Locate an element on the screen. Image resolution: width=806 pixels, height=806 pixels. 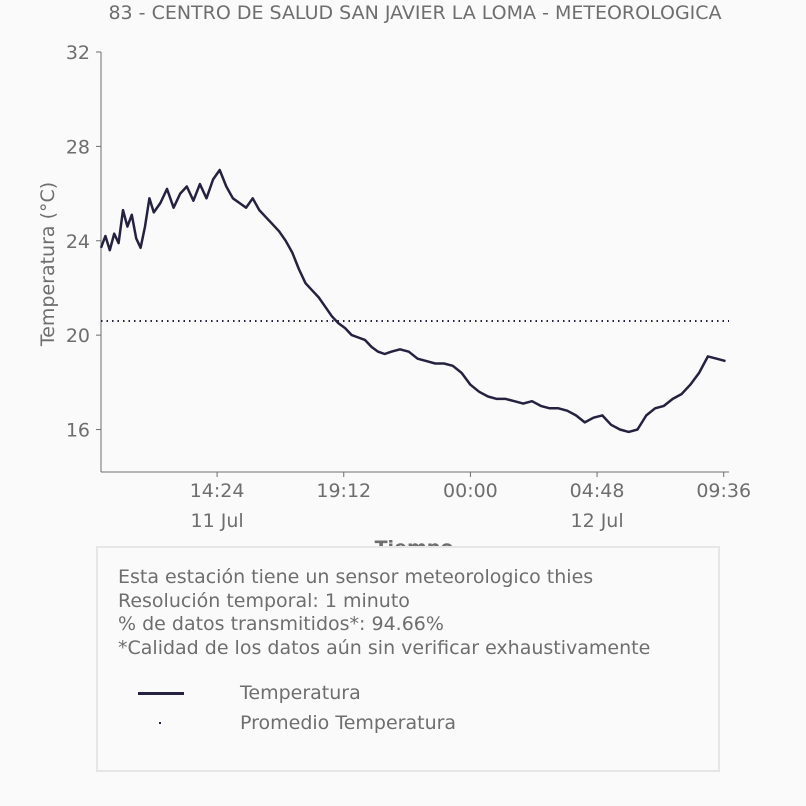
x-tick-label: 00:00 is located at coordinates (470, 491).